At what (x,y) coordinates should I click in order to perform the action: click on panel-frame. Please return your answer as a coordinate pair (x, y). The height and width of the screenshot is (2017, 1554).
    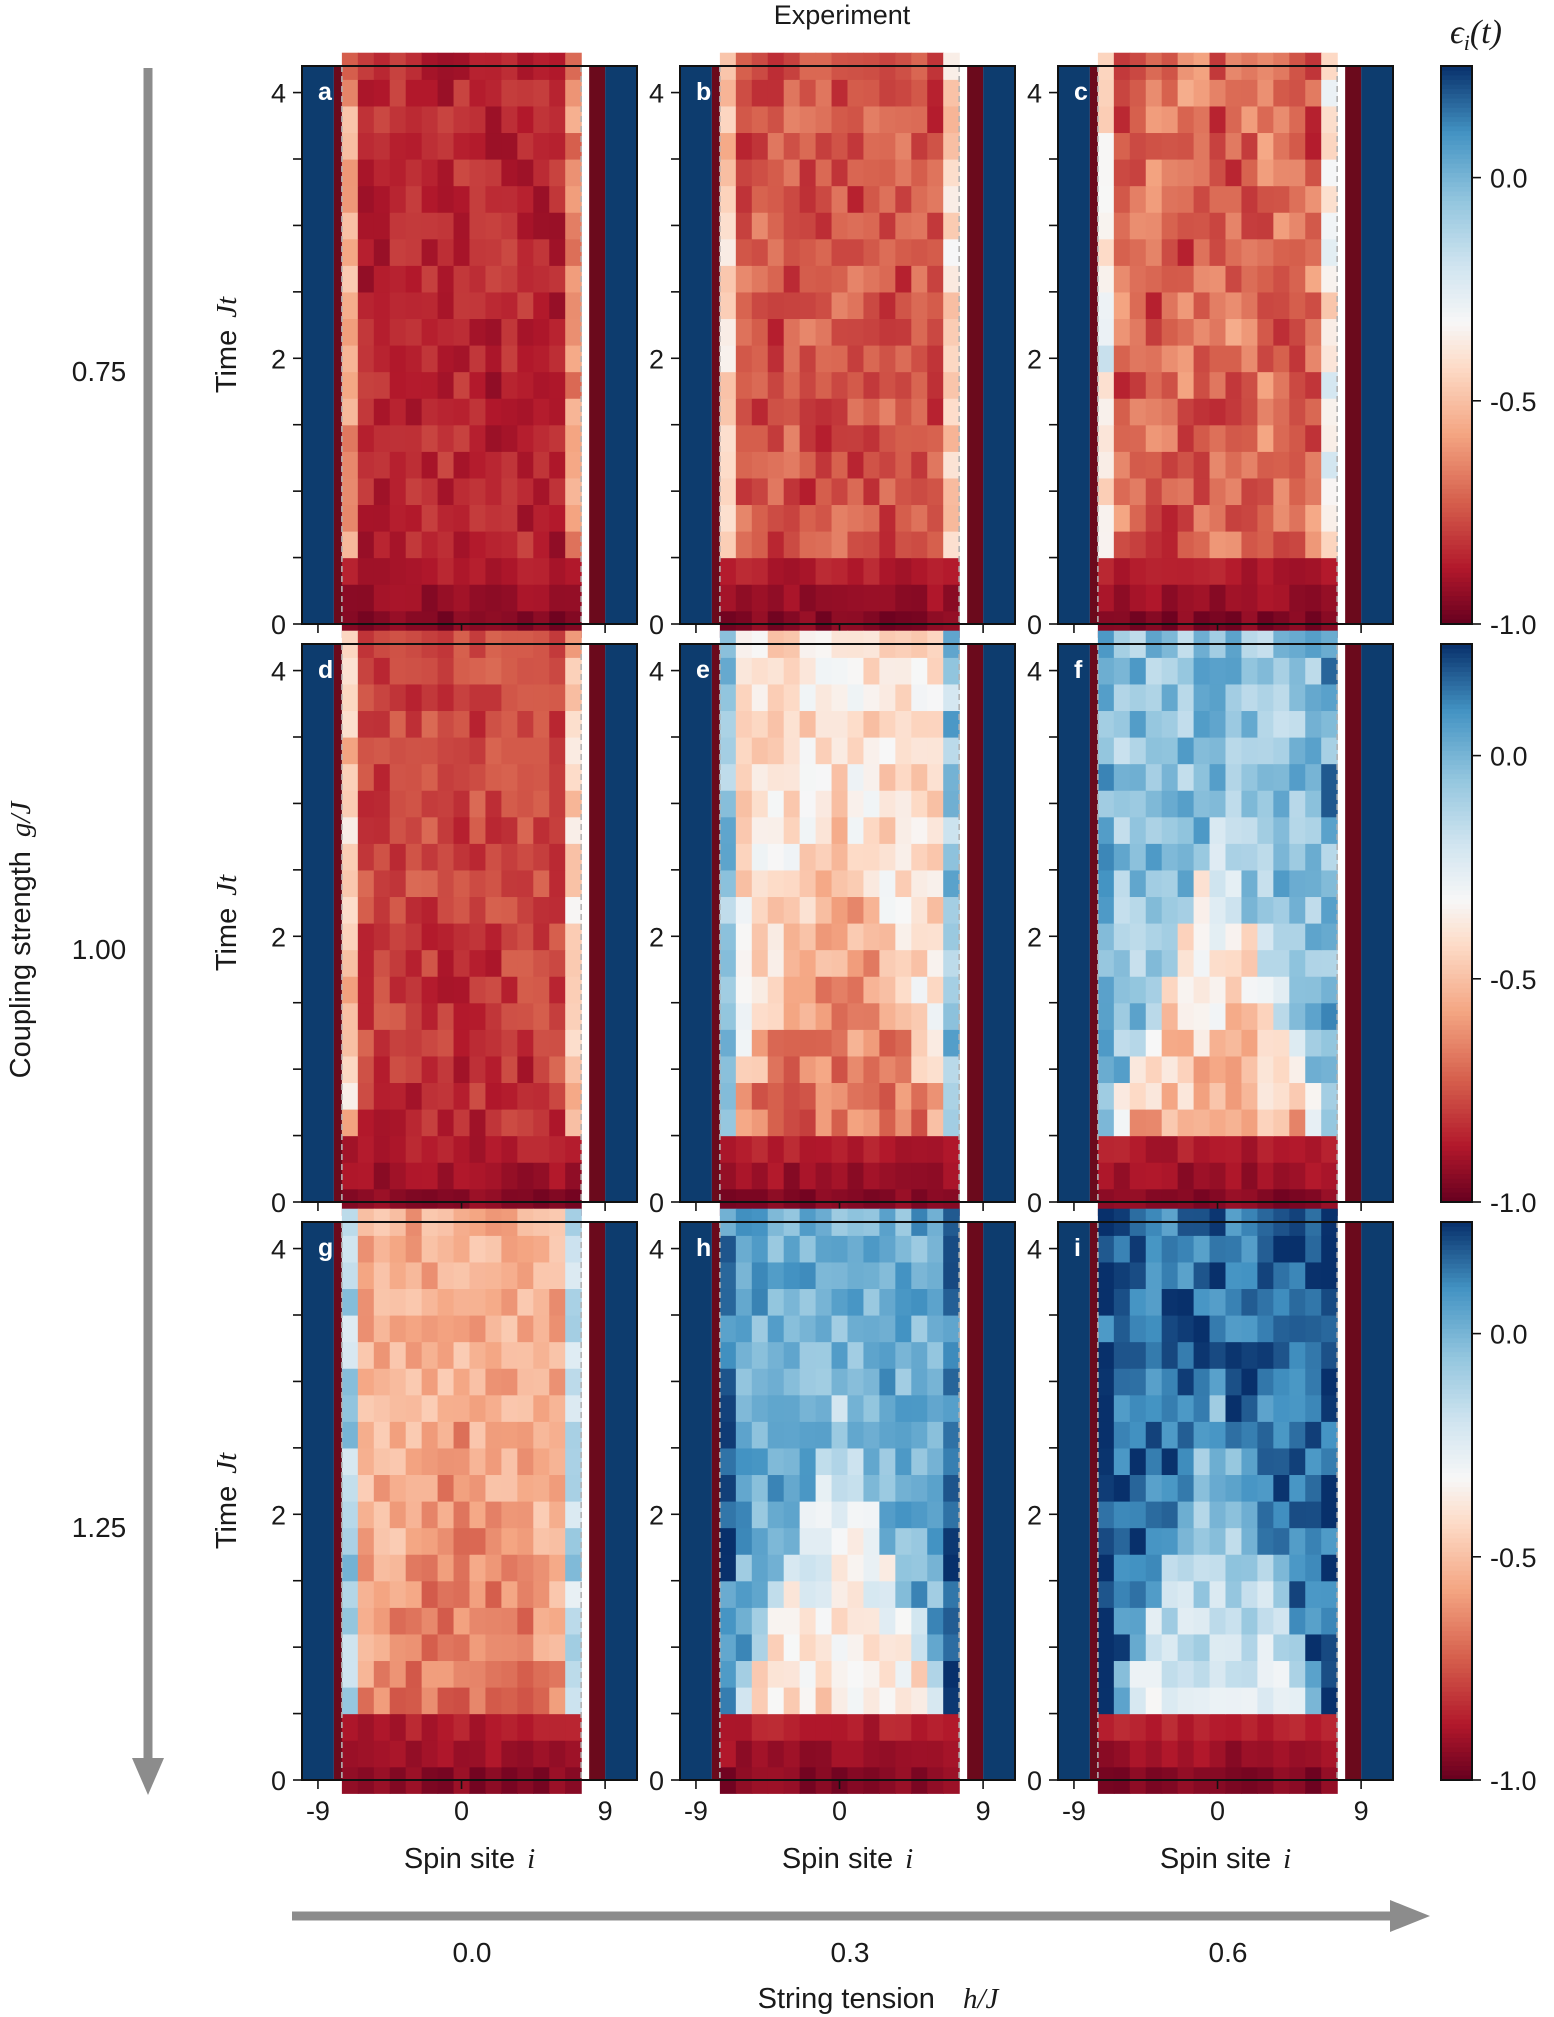
    Looking at the image, I should click on (847, 345).